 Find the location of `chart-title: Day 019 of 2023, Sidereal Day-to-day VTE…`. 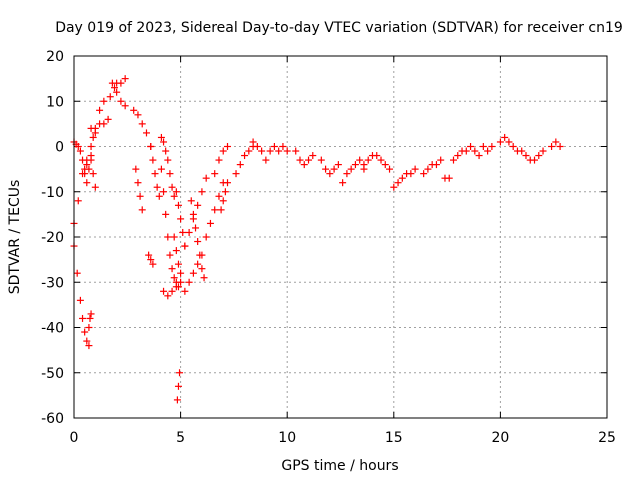

chart-title: Day 019 of 2023, Sidereal Day-to-day VTE… is located at coordinates (339, 28).